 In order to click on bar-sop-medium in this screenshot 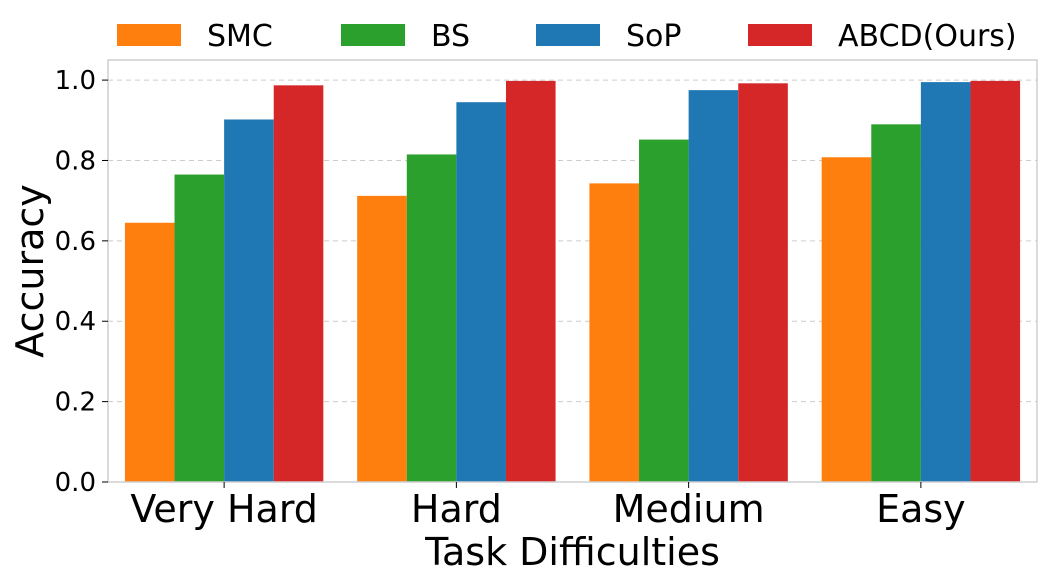, I will do `click(713, 286)`.